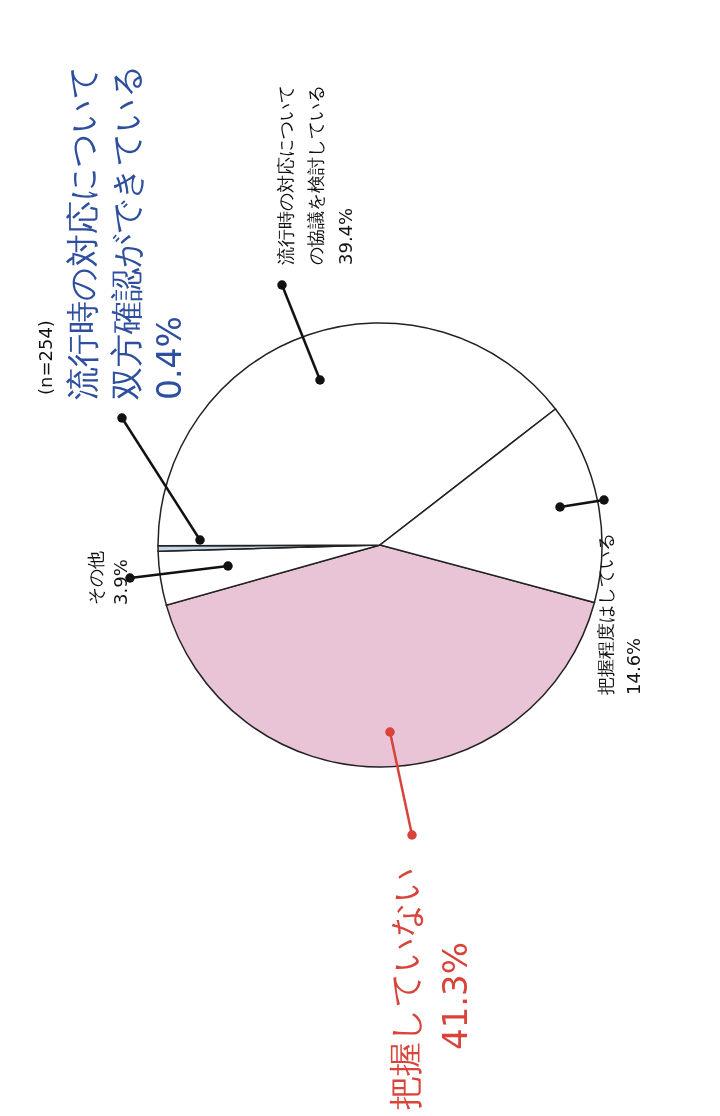 This screenshot has width=720, height=1116. What do you see at coordinates (169, 358) in the screenshot?
I see `data-label: 0.4%` at bounding box center [169, 358].